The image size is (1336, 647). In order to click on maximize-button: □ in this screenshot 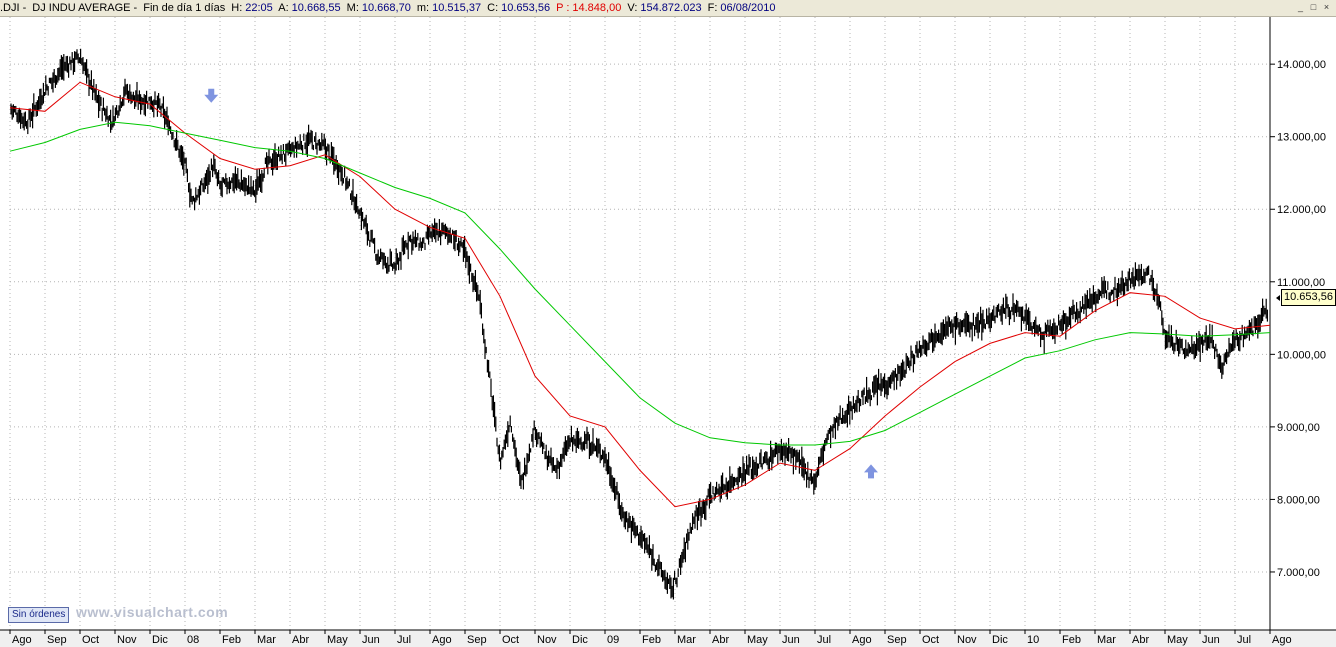, I will do `click(1313, 7)`.